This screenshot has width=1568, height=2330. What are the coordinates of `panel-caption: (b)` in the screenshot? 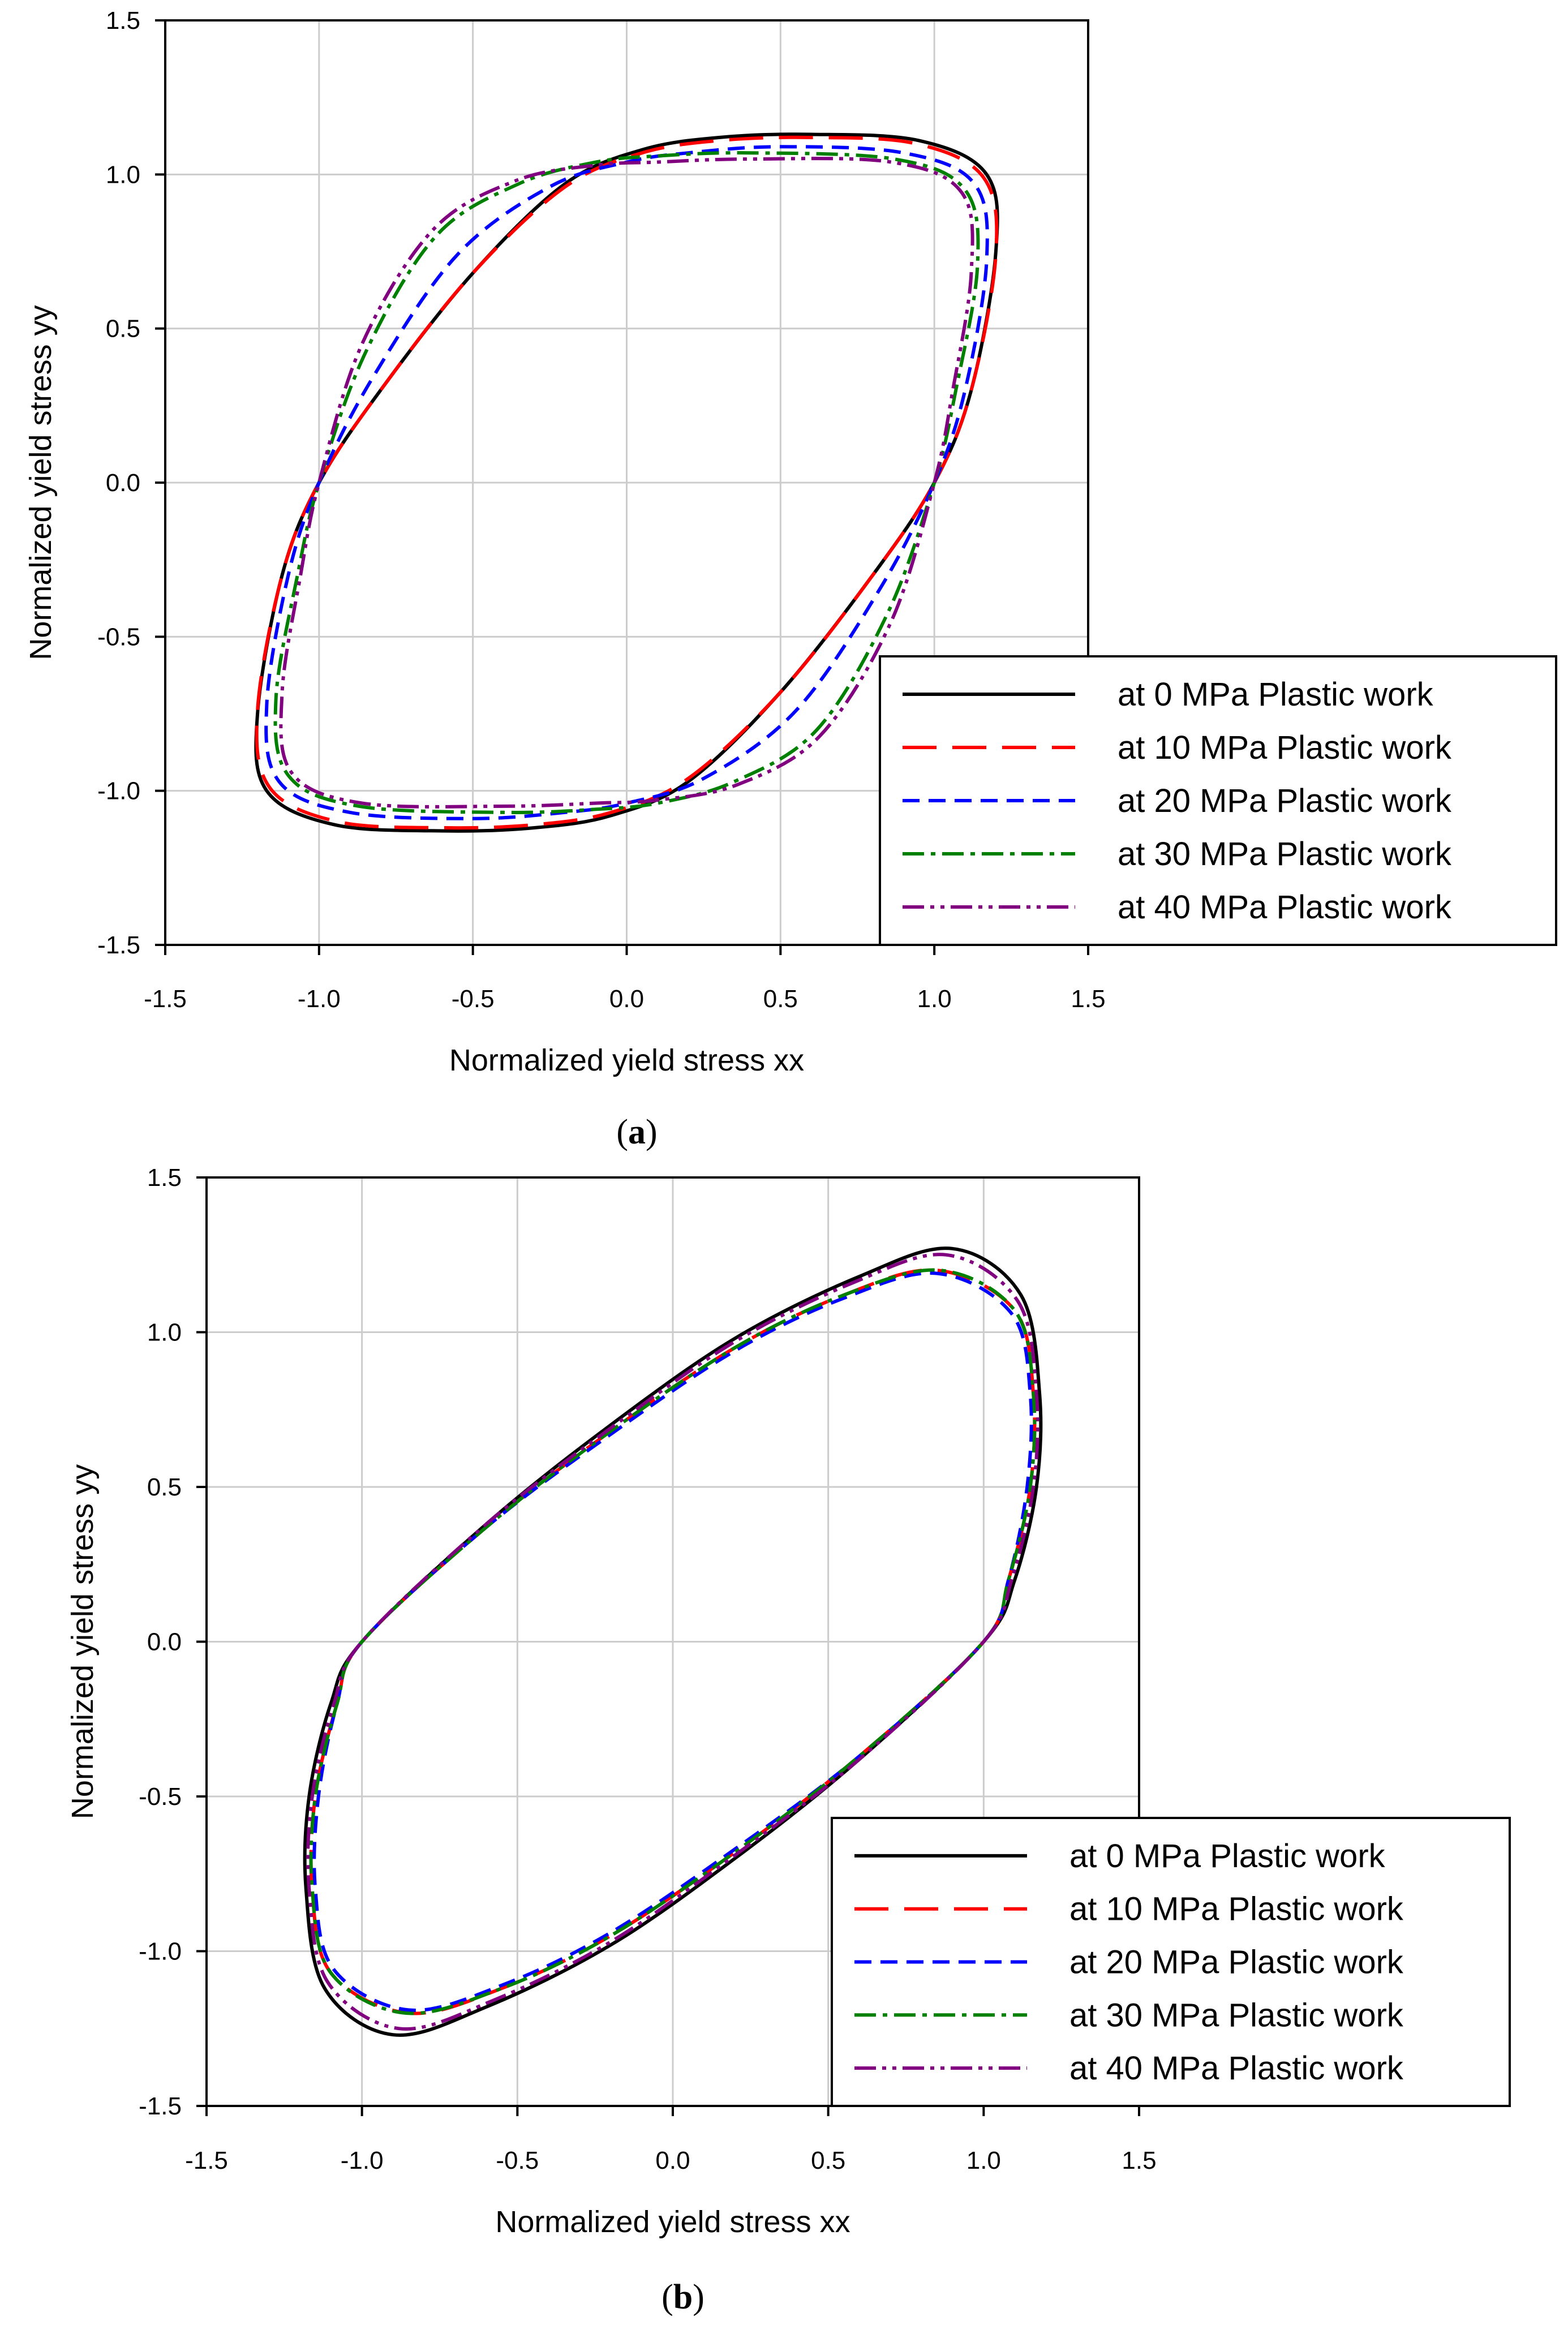 It's located at (682, 2297).